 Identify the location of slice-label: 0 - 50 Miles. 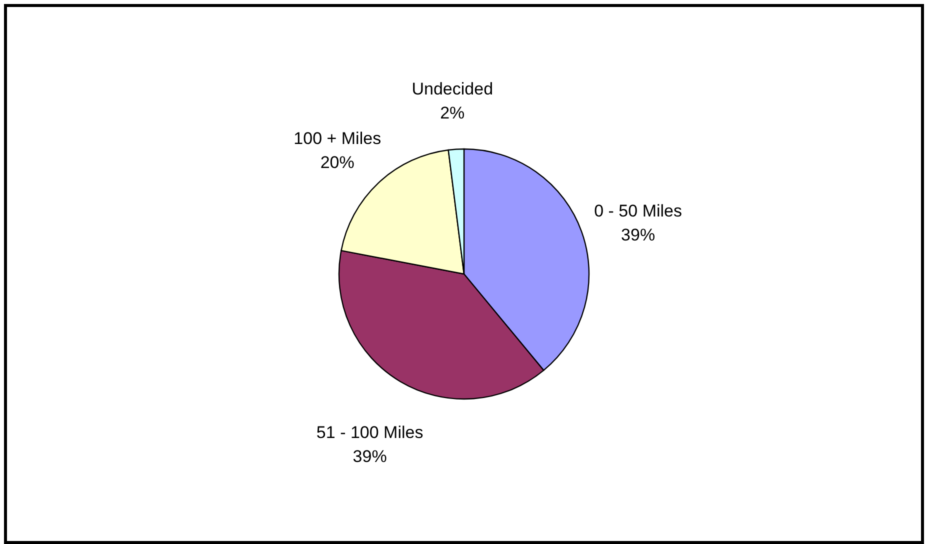
(638, 210).